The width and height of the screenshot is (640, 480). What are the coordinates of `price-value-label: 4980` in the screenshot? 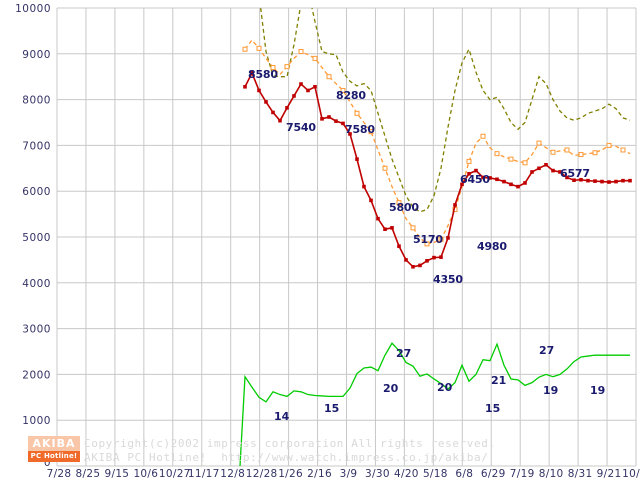 It's located at (492, 246).